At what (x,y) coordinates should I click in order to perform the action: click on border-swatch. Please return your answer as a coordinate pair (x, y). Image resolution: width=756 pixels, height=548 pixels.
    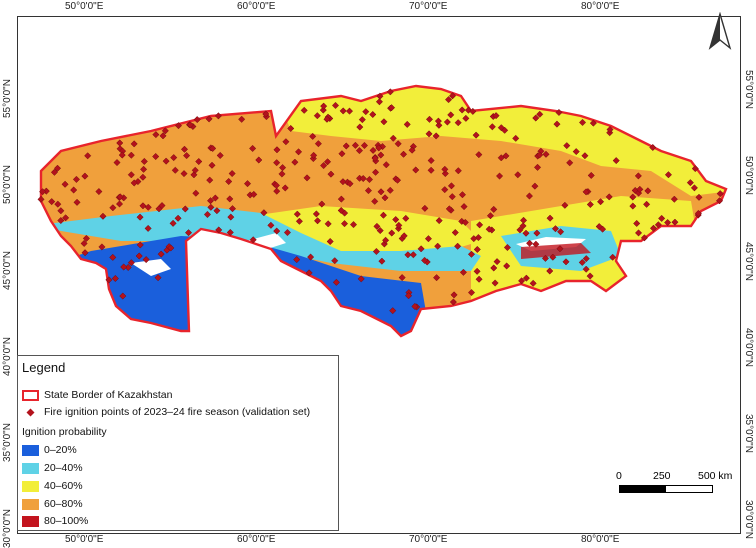
    Looking at the image, I should click on (30, 395).